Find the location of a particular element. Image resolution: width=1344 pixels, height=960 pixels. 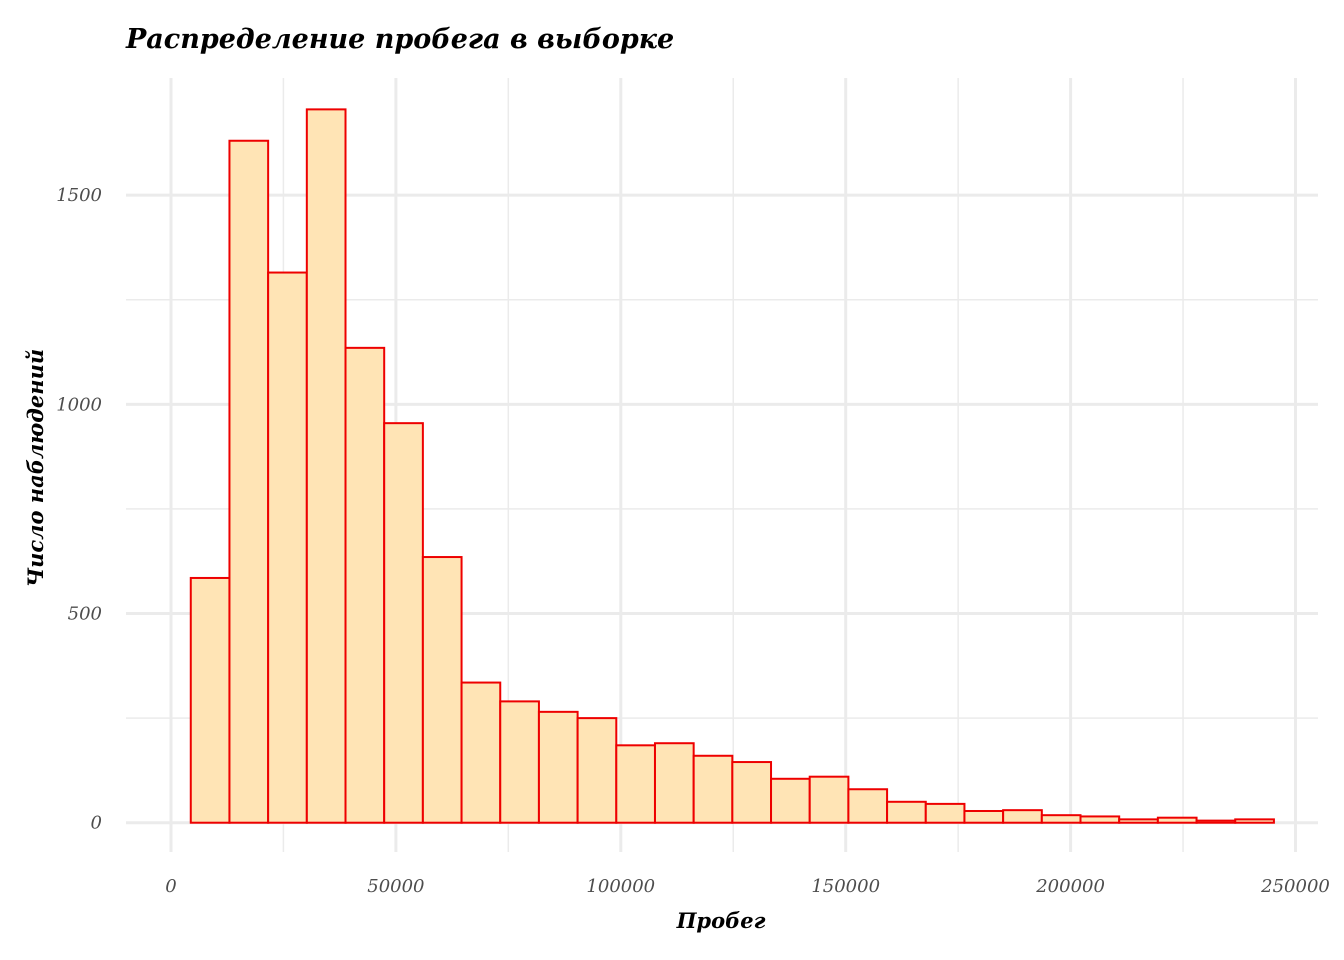

x-tick-label: 0 is located at coordinates (170, 886).